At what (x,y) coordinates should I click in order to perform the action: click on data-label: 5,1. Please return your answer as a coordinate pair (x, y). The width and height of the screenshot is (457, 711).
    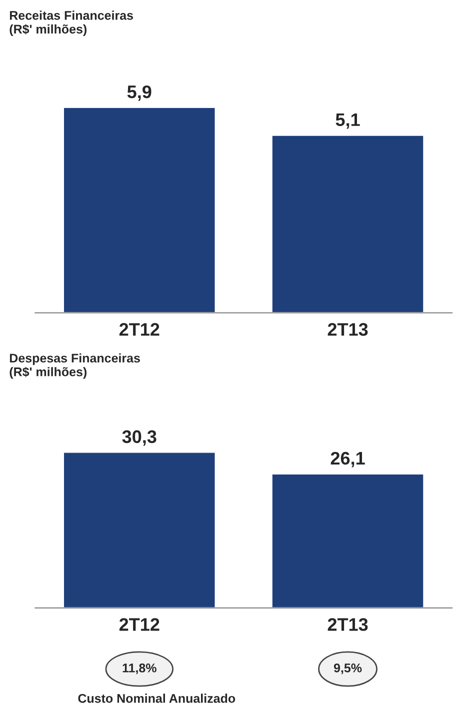
    Looking at the image, I should click on (348, 121).